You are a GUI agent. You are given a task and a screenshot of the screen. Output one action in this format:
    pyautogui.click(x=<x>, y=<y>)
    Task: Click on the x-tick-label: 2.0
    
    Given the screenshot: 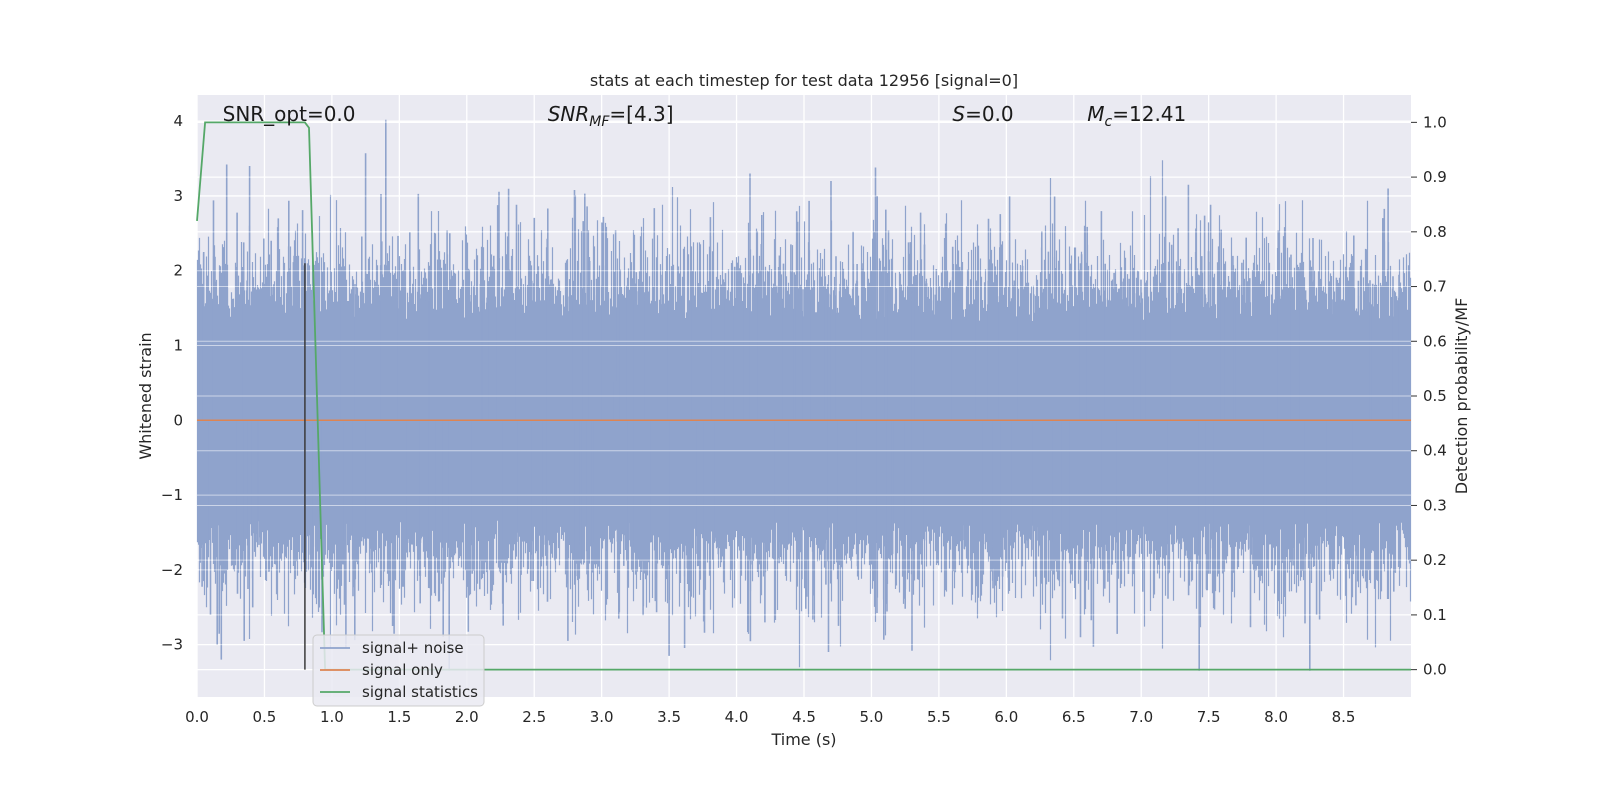 What is the action you would take?
    pyautogui.click(x=467, y=717)
    